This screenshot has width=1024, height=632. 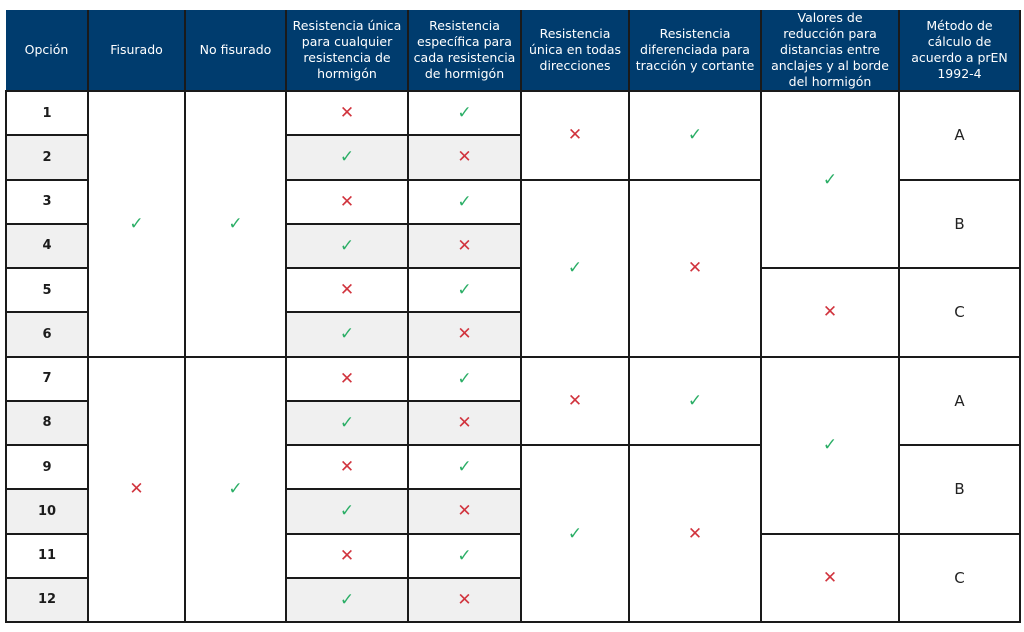 What do you see at coordinates (512, 423) in the screenshot?
I see `table-row: 8 ✓ ✕` at bounding box center [512, 423].